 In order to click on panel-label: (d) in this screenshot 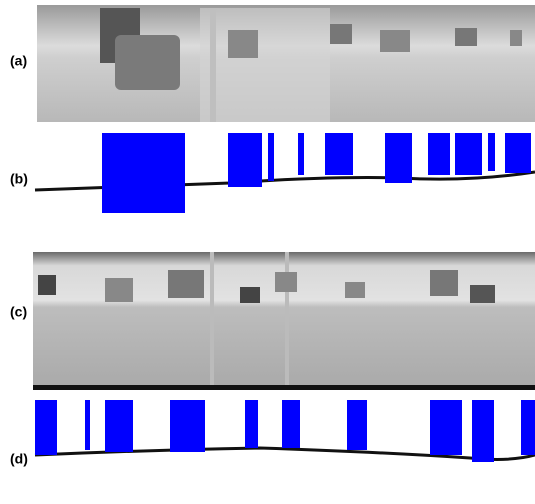, I will do `click(19, 459)`.